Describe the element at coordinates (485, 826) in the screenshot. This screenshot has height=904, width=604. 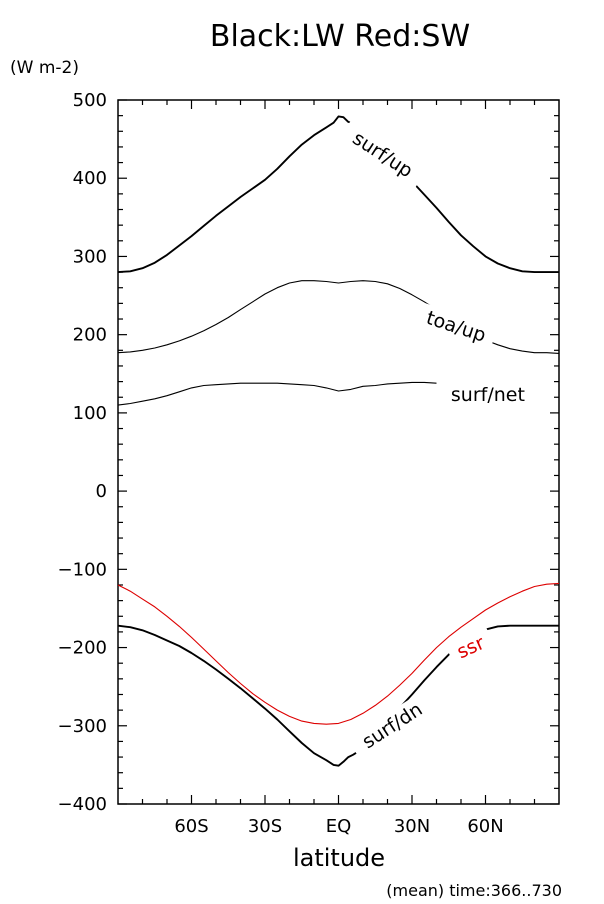
I see `x-tick-label: 60N` at that location.